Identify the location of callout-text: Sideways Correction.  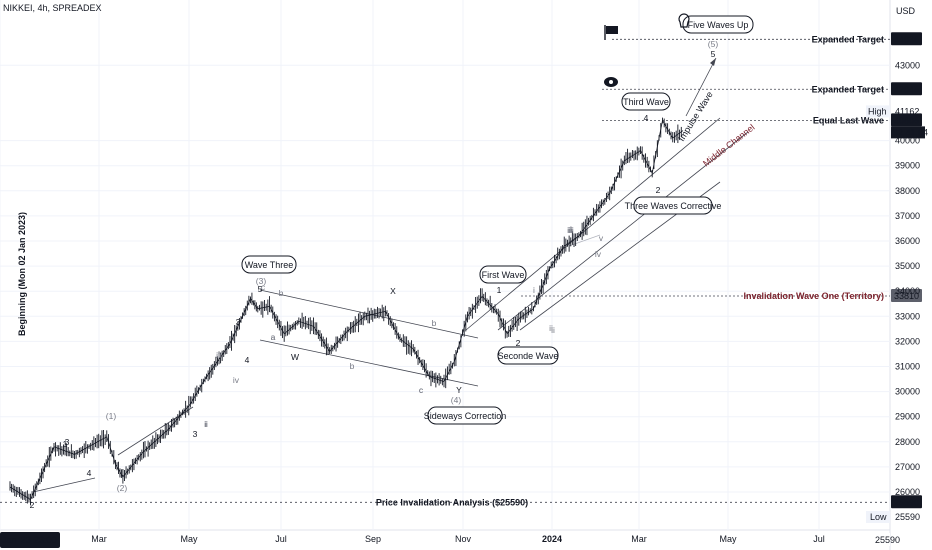
(465, 416).